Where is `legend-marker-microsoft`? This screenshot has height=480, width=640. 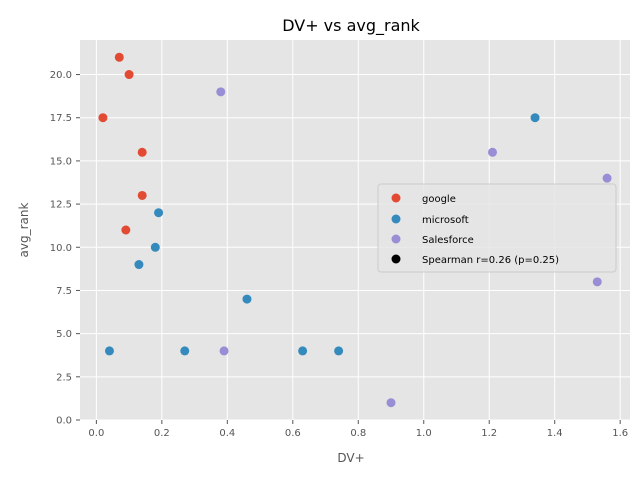 legend-marker-microsoft is located at coordinates (396, 219).